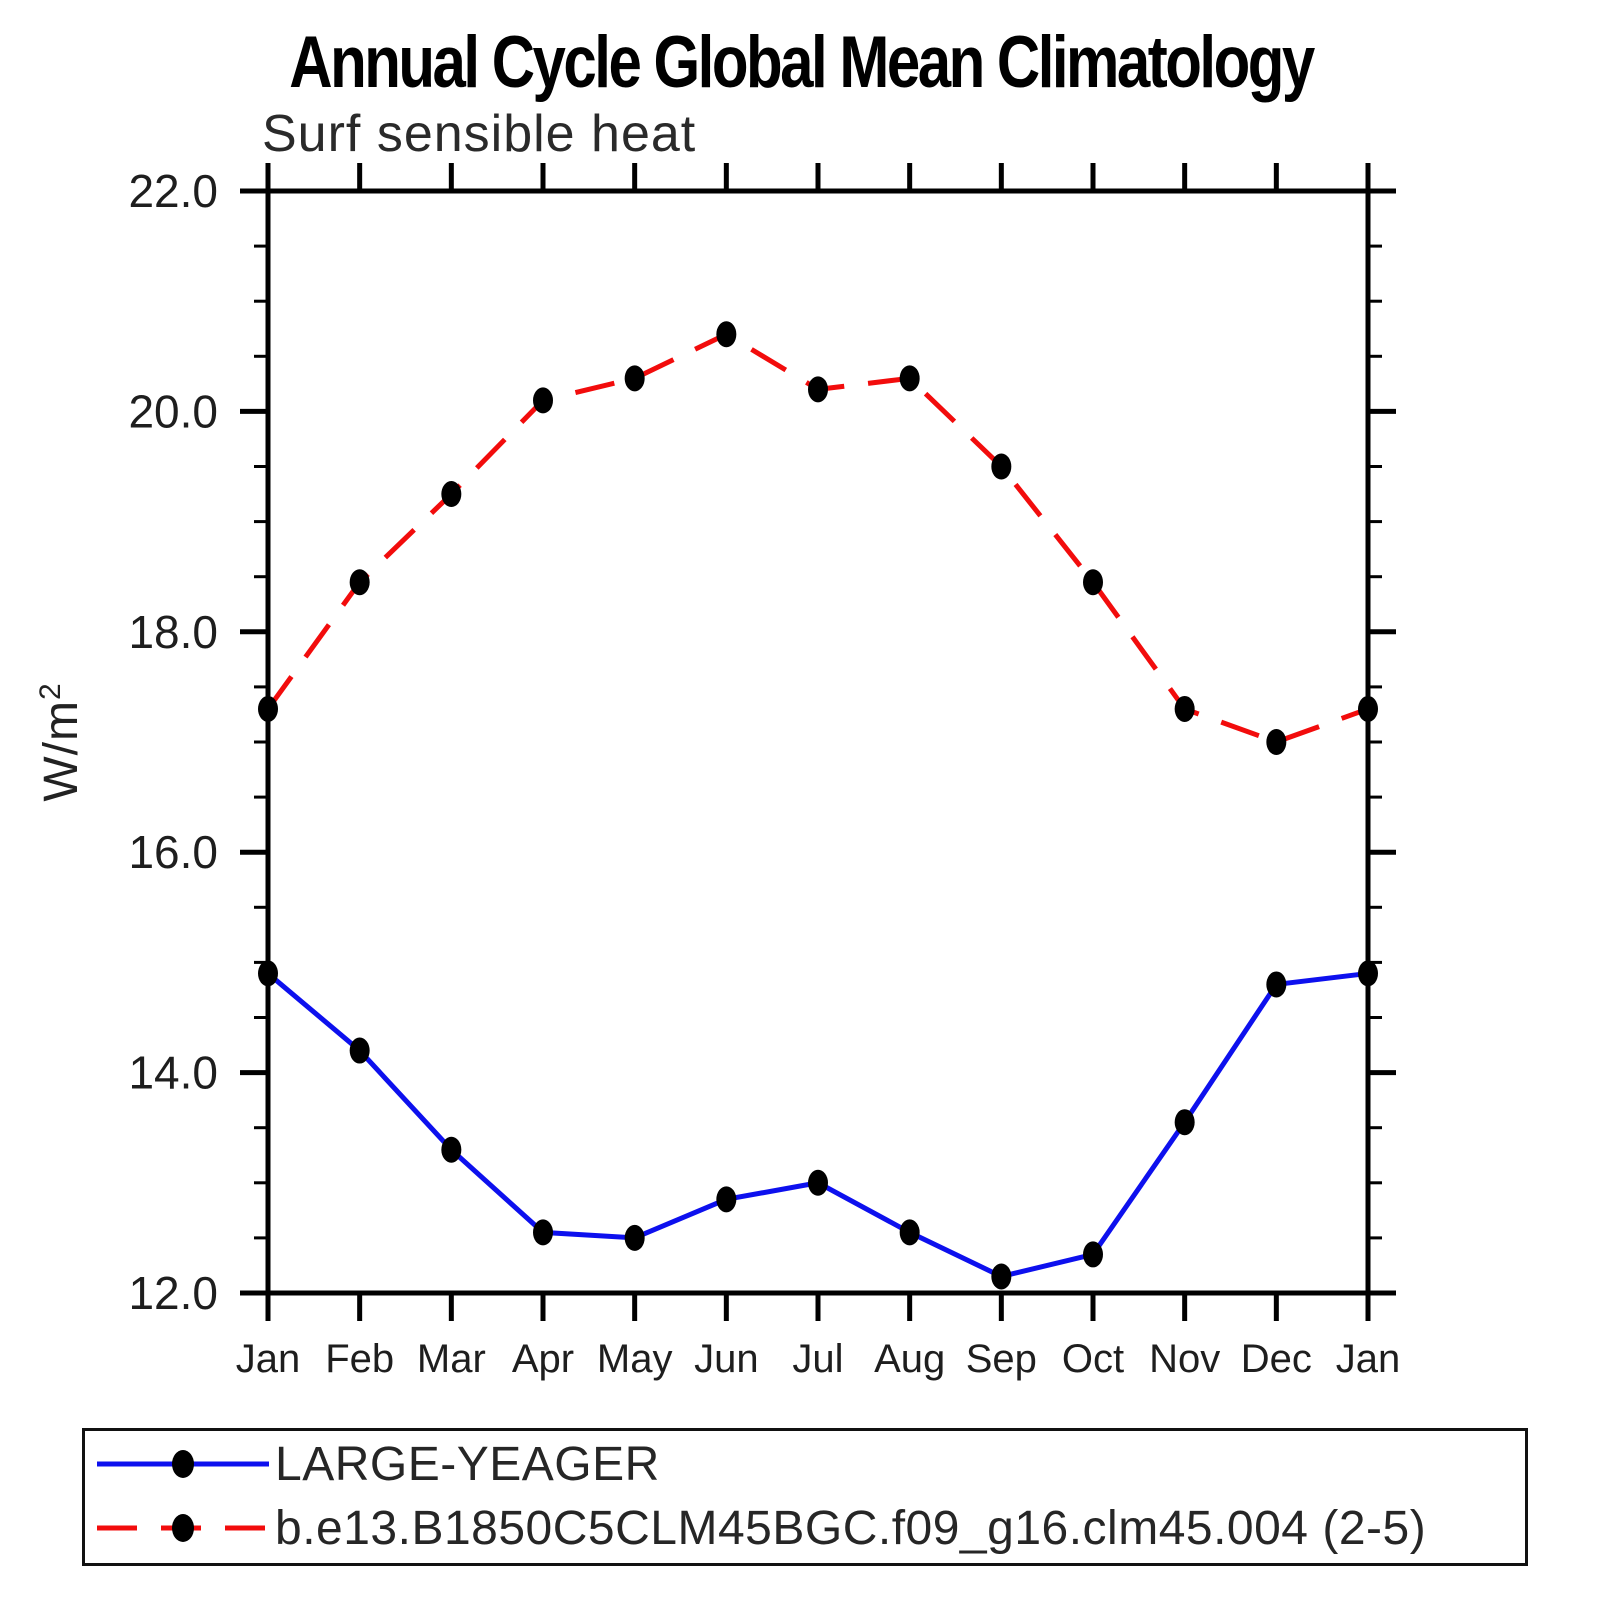  I want to click on x-tick-label: Aug, so click(909, 1359).